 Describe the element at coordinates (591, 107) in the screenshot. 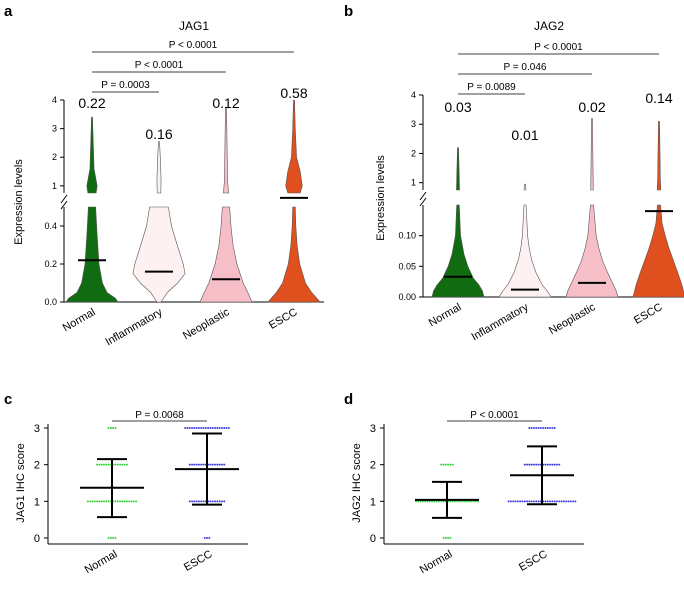

I see `median-annotation: 0.02` at that location.